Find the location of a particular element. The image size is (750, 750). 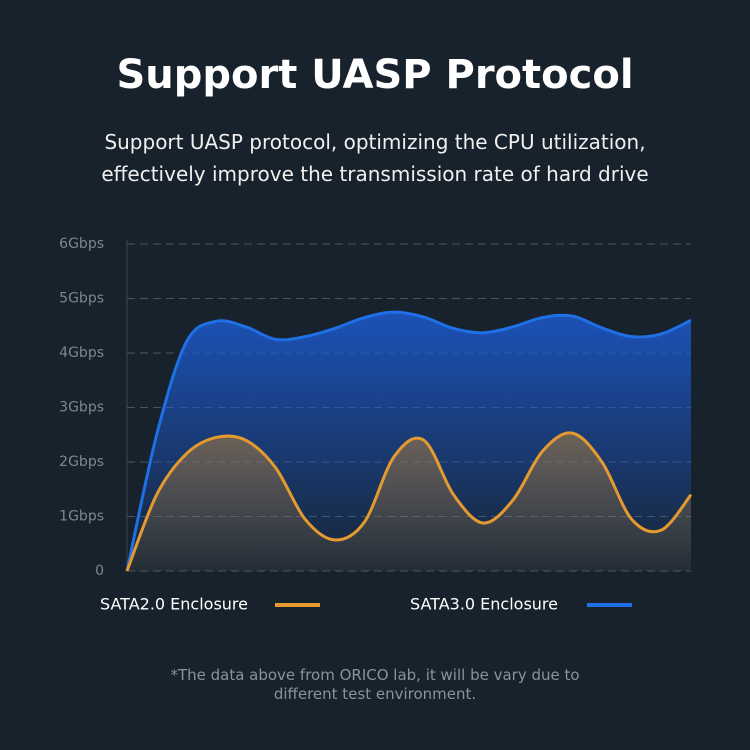

line is located at coordinates (409, 501).